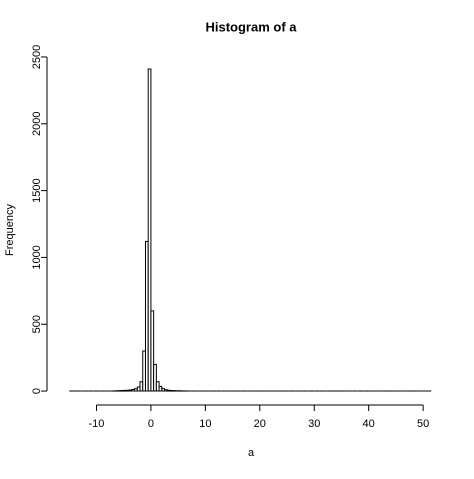  Describe the element at coordinates (251, 26) in the screenshot. I see `chart-title: Histogram of a` at that location.